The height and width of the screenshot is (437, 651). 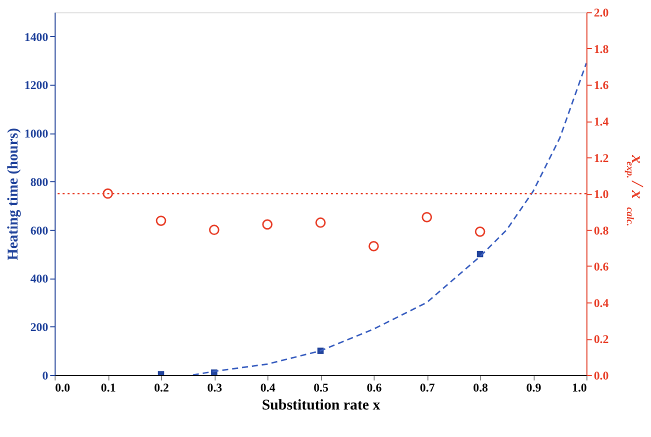 I want to click on y2-tick-label: 0.8, so click(x=601, y=230).